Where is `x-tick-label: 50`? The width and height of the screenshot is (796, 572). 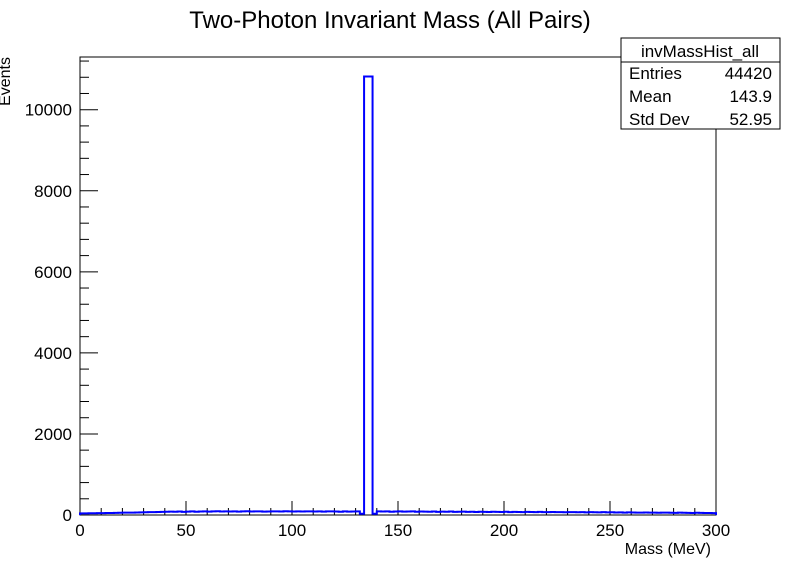 x-tick-label: 50 is located at coordinates (186, 530).